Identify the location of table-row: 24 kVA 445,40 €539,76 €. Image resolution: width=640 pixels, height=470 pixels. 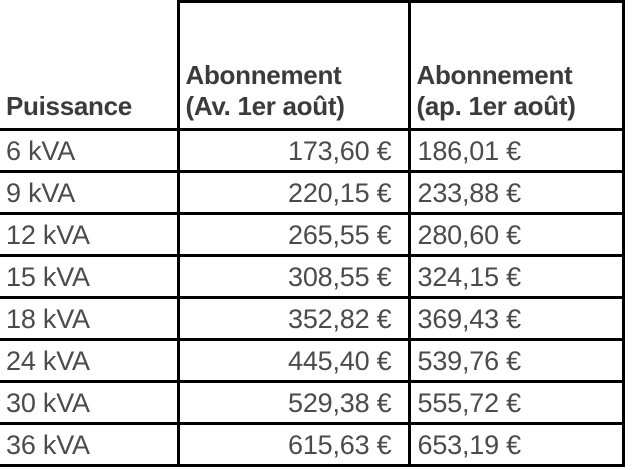
(312, 361).